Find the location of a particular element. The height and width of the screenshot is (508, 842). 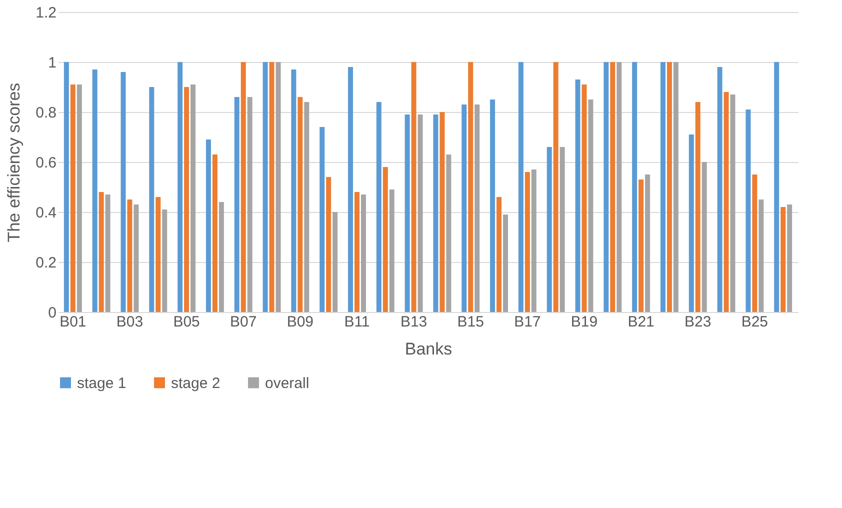

y-tick-label: 1.2 is located at coordinates (46, 13).